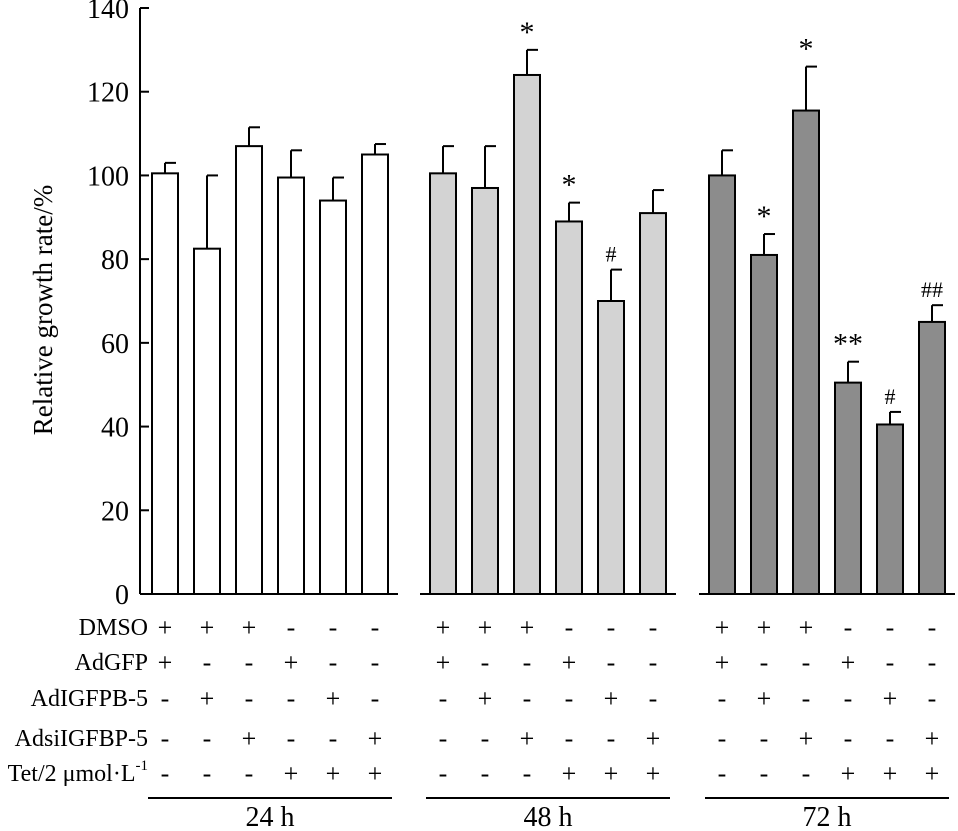  I want to click on treatment-label: DMSO, so click(113, 628).